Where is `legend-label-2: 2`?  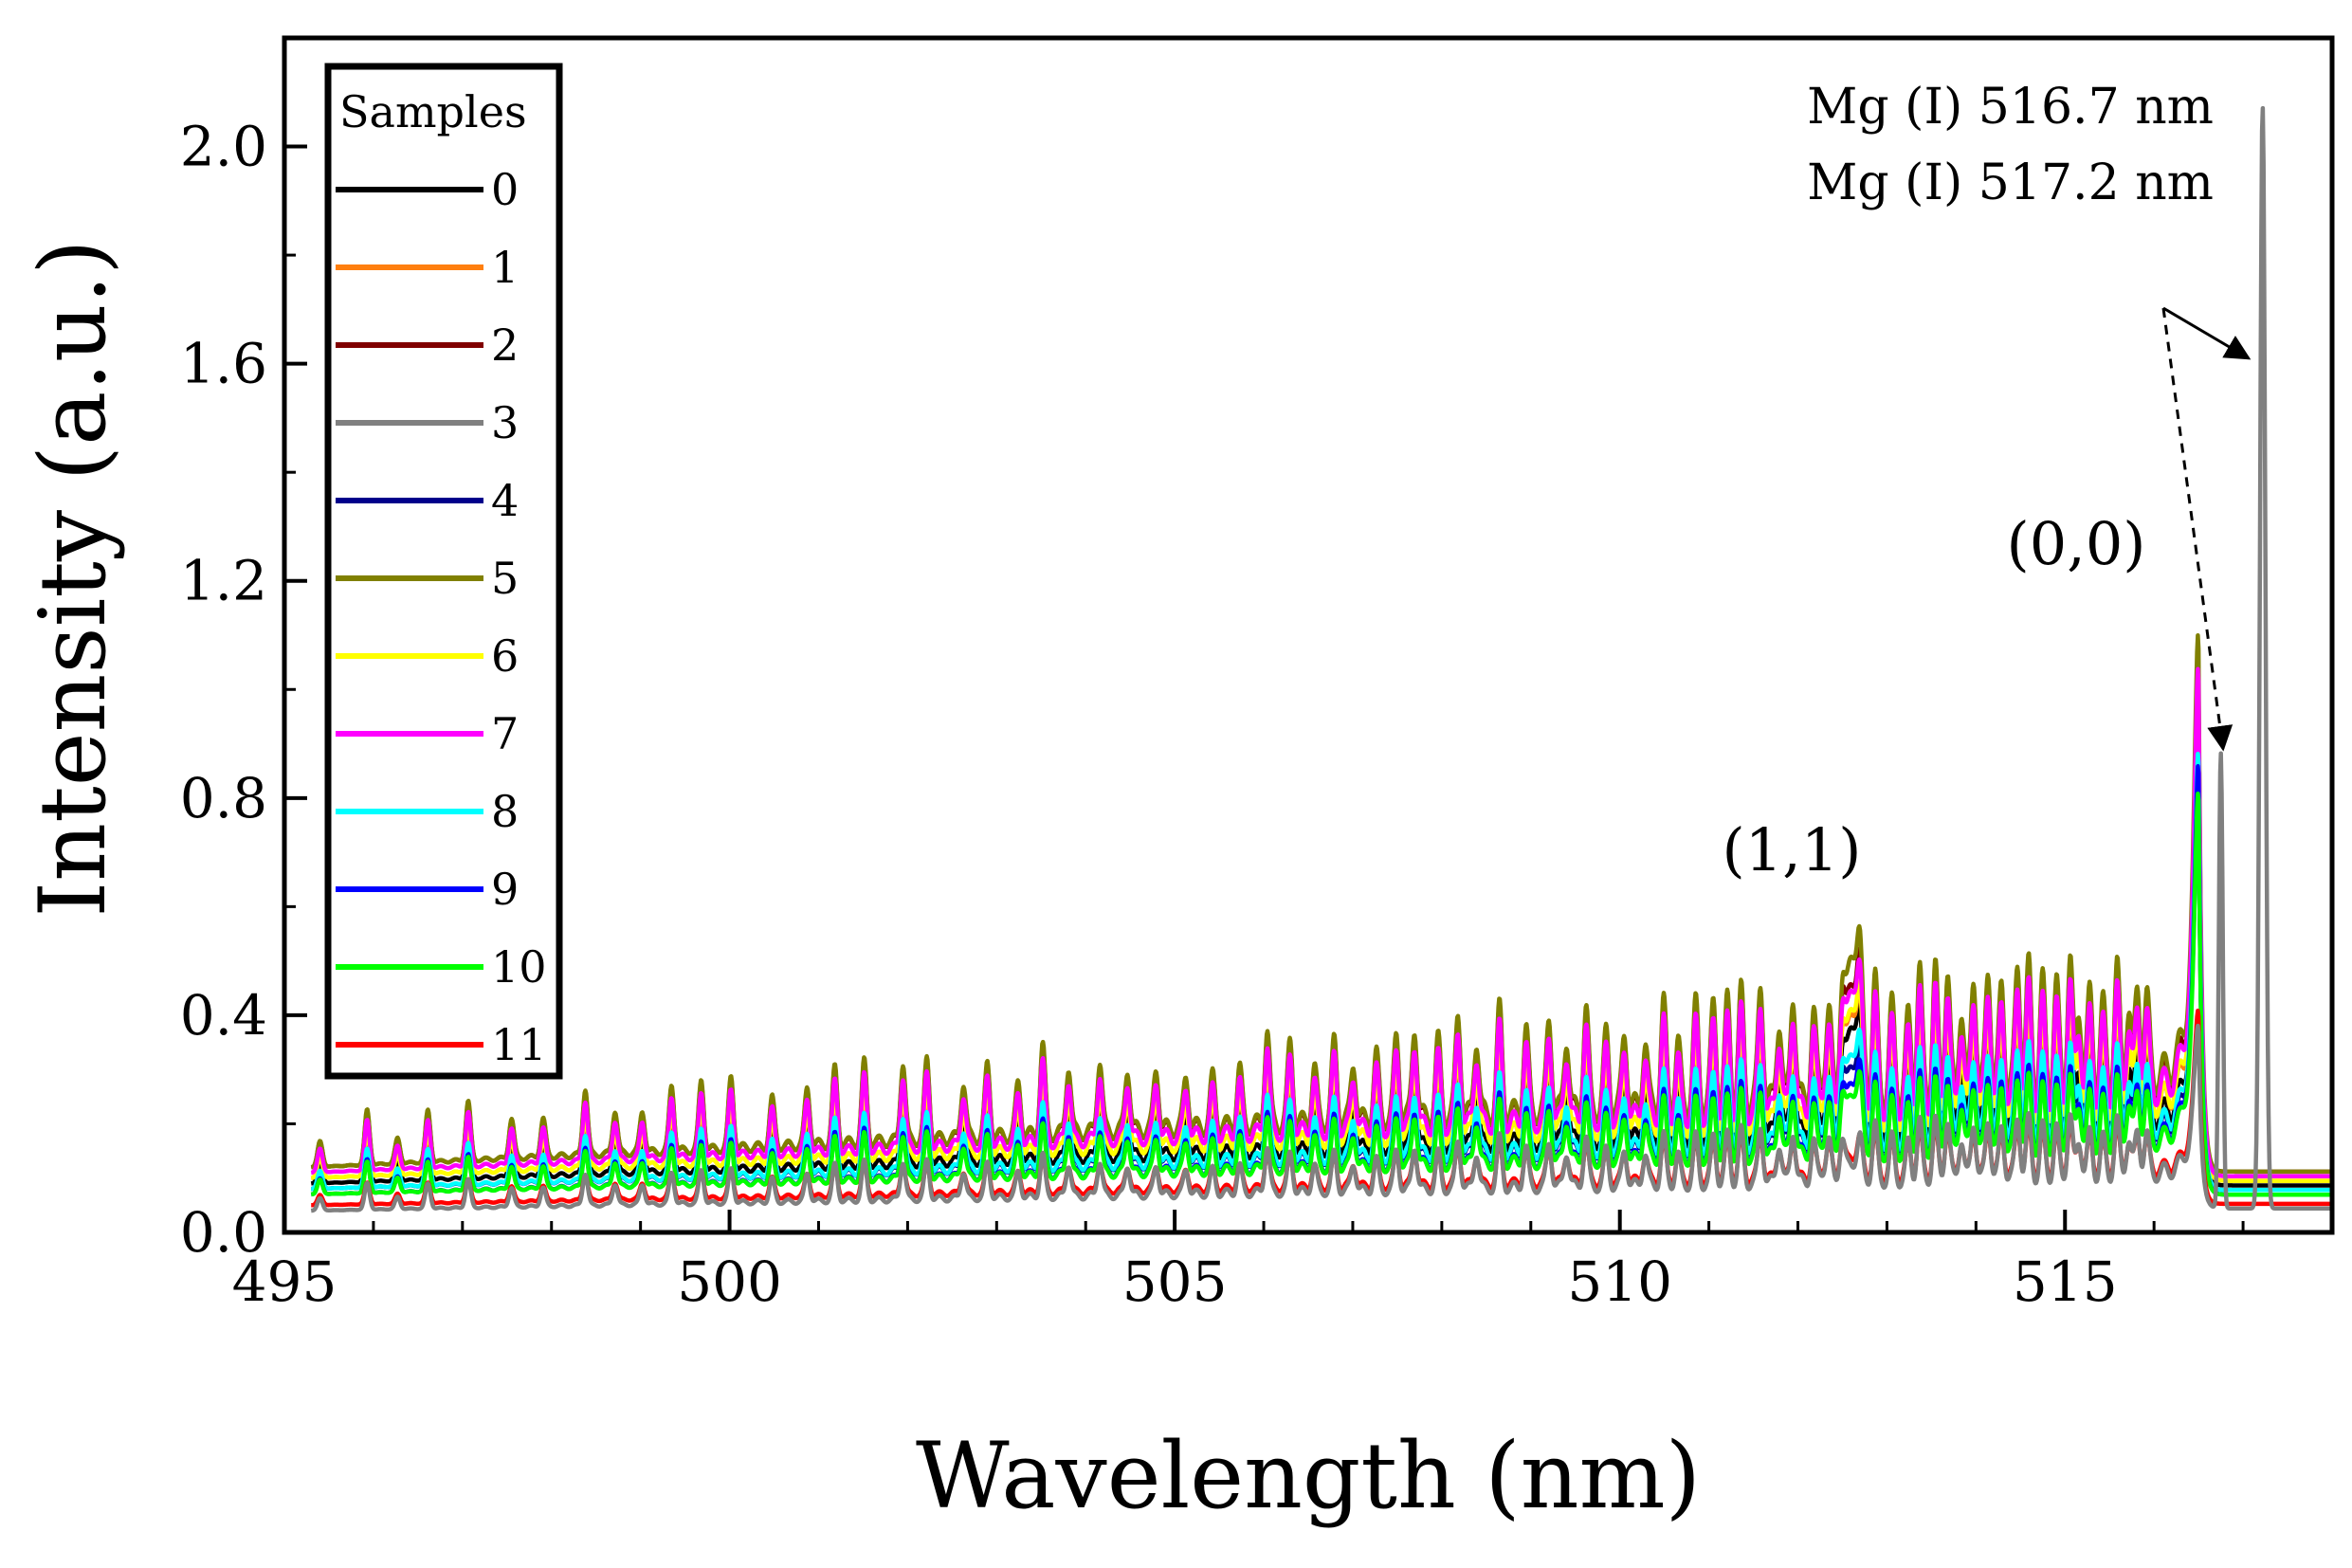
legend-label-2: 2 is located at coordinates (505, 345).